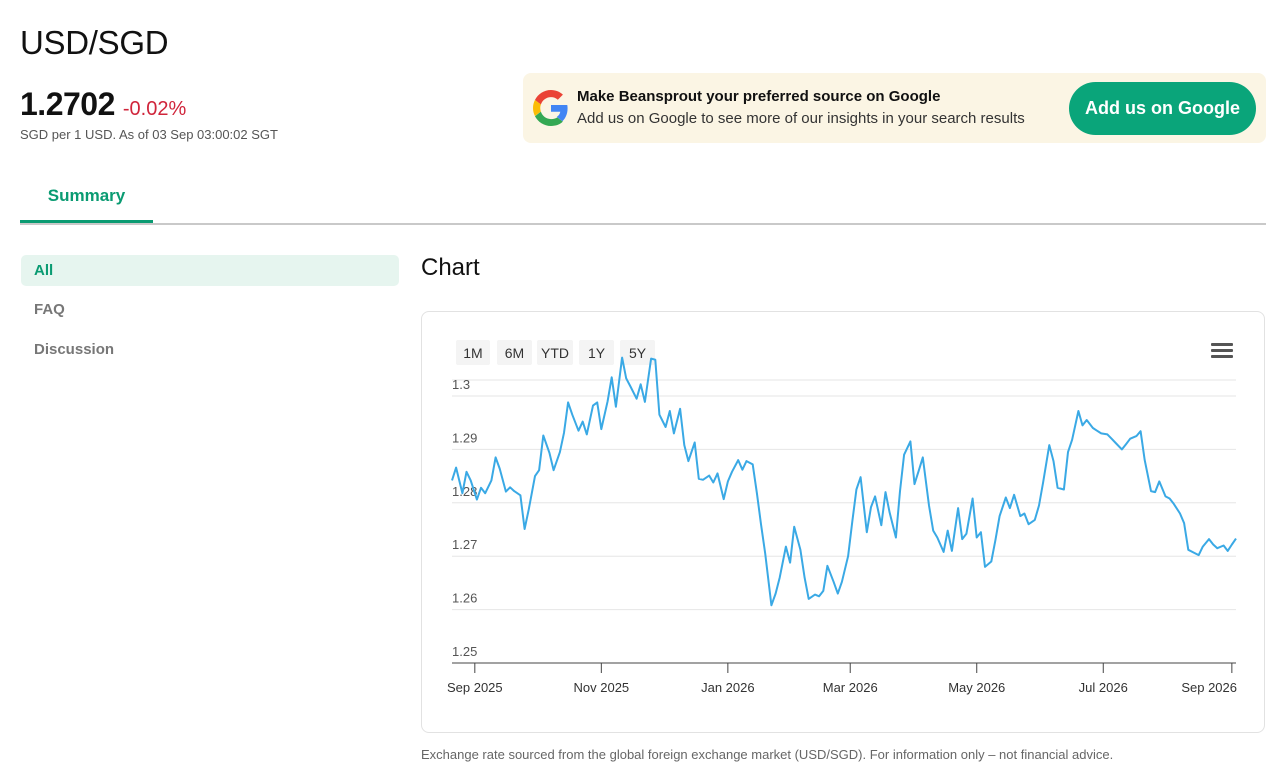  I want to click on range-1y-button: 1Y, so click(596, 352).